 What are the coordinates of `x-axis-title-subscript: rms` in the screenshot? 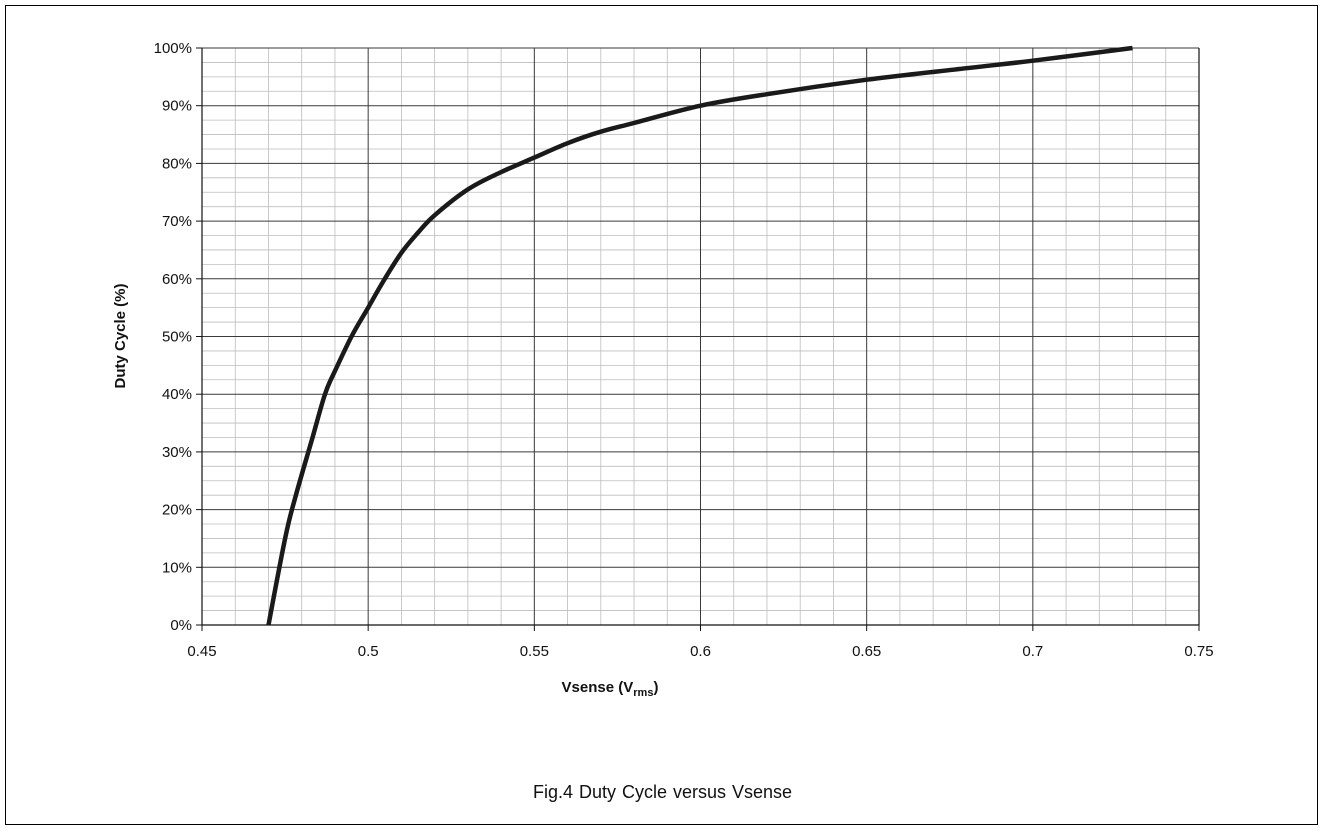 It's located at (643, 693).